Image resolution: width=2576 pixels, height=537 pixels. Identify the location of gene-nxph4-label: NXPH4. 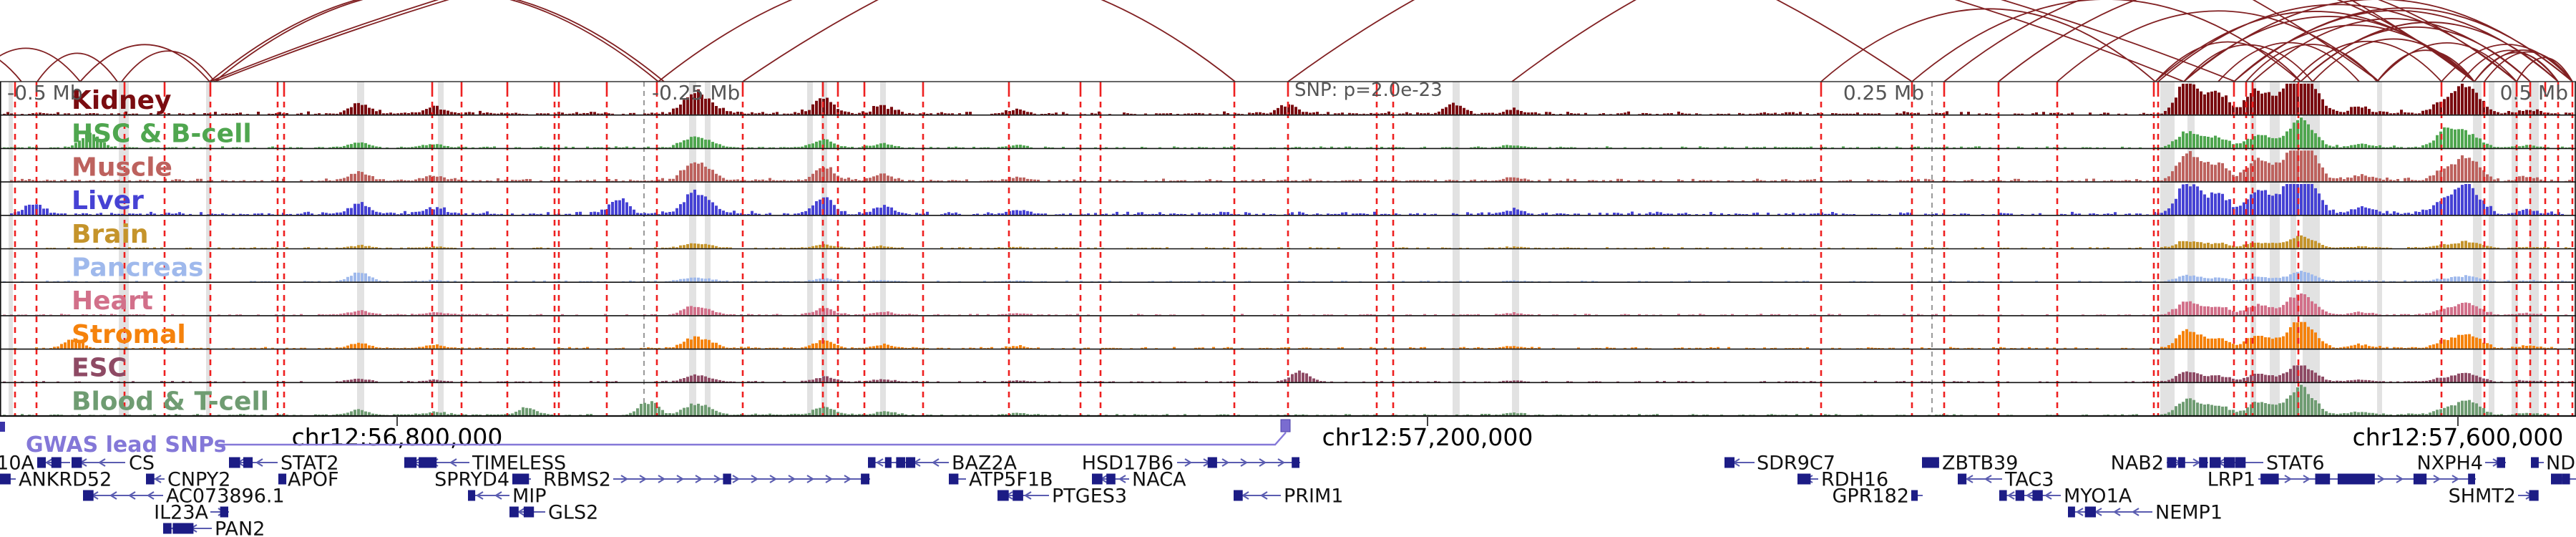
(2450, 464).